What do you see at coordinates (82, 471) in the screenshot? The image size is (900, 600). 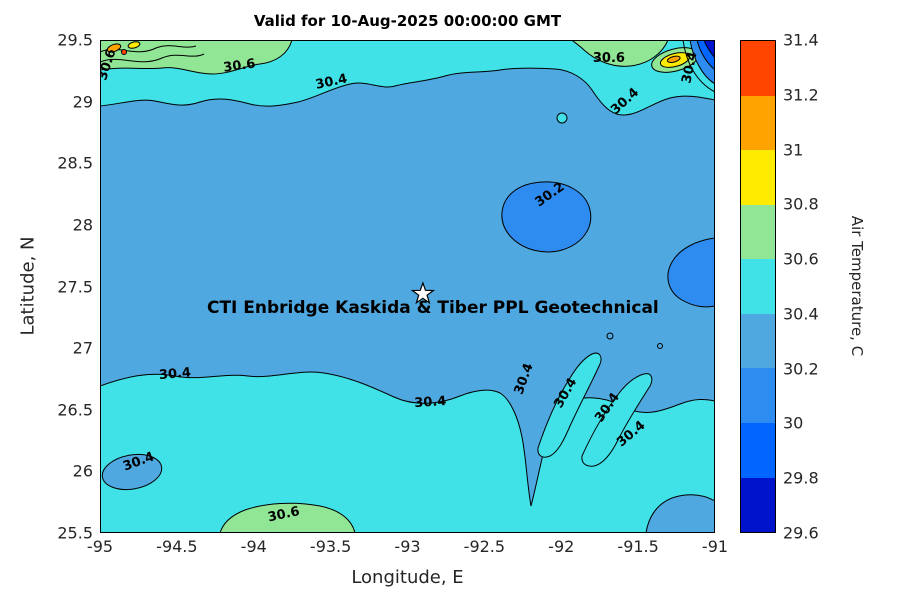 I see `y-tick-label: 26` at bounding box center [82, 471].